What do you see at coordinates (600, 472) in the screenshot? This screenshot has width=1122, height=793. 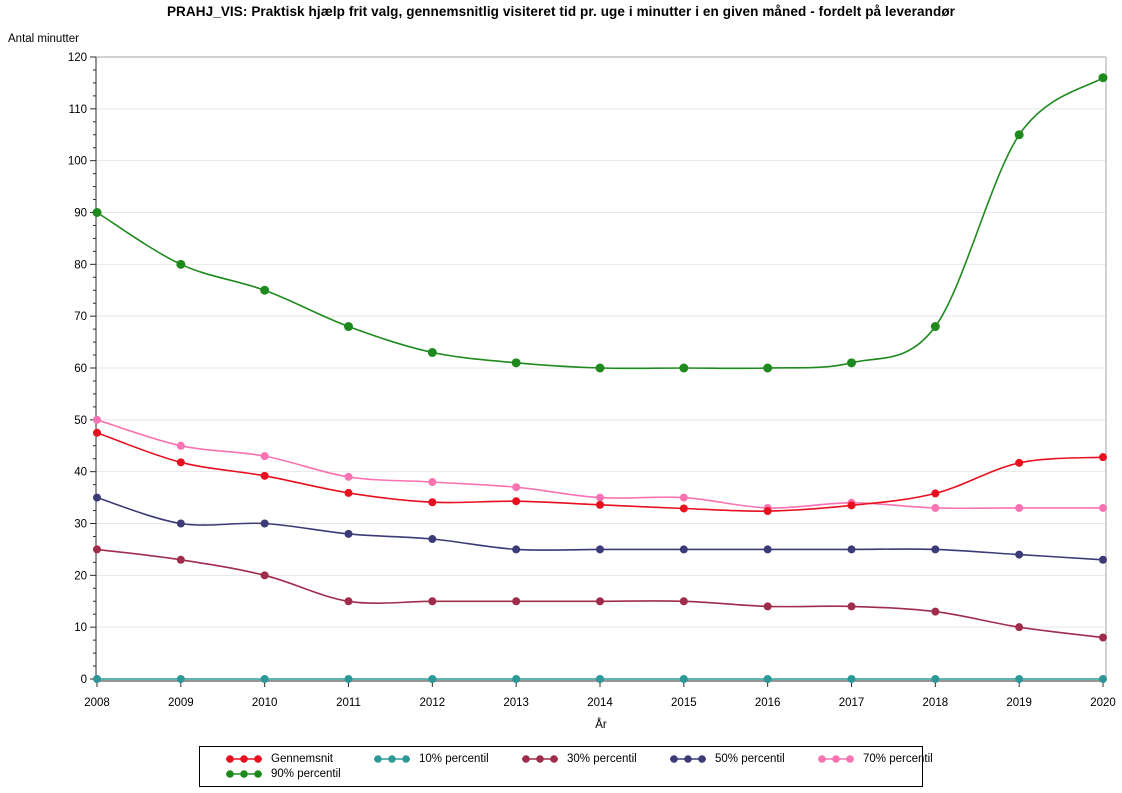 I see `series-gennemsnit` at bounding box center [600, 472].